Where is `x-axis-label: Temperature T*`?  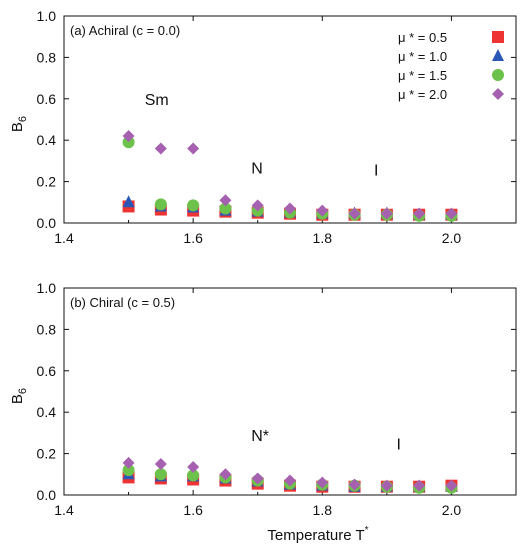
x-axis-label: Temperature T* is located at coordinates (317, 534).